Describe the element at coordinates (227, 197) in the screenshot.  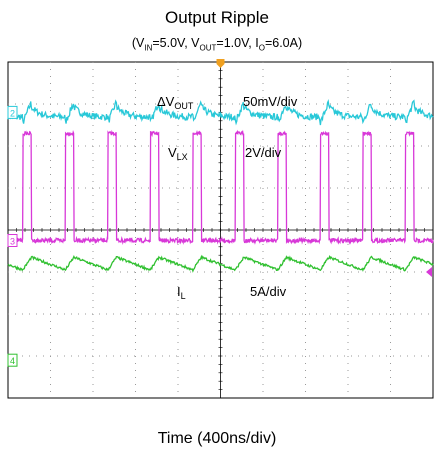
I see `trace-labels: ΔVOUT 50mV/div VLX 2V/div IL 5A/div` at that location.